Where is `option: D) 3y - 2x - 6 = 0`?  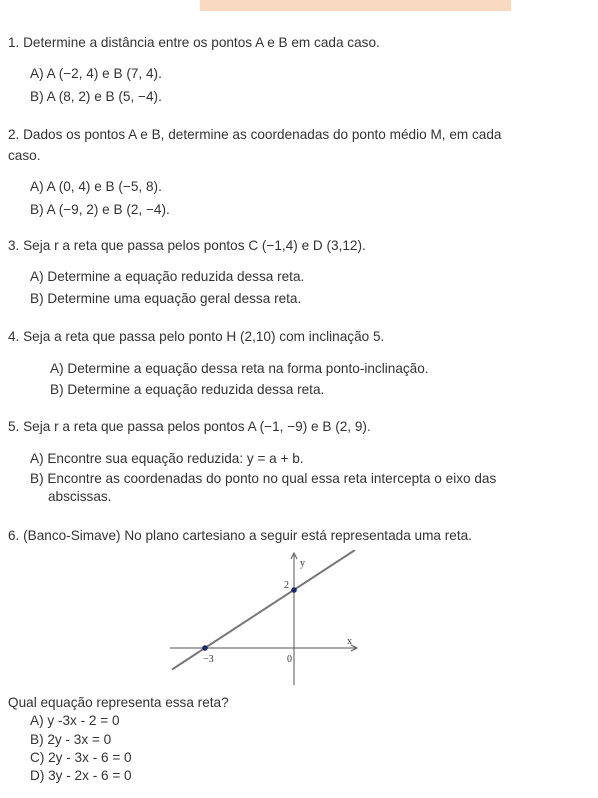
option: D) 3y - 2x - 6 = 0 is located at coordinates (81, 775).